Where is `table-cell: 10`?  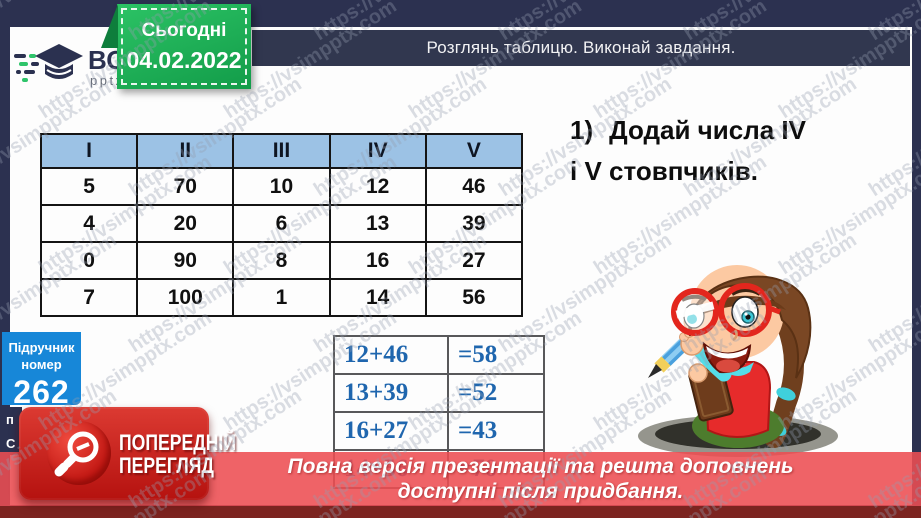 table-cell: 10 is located at coordinates (281, 186).